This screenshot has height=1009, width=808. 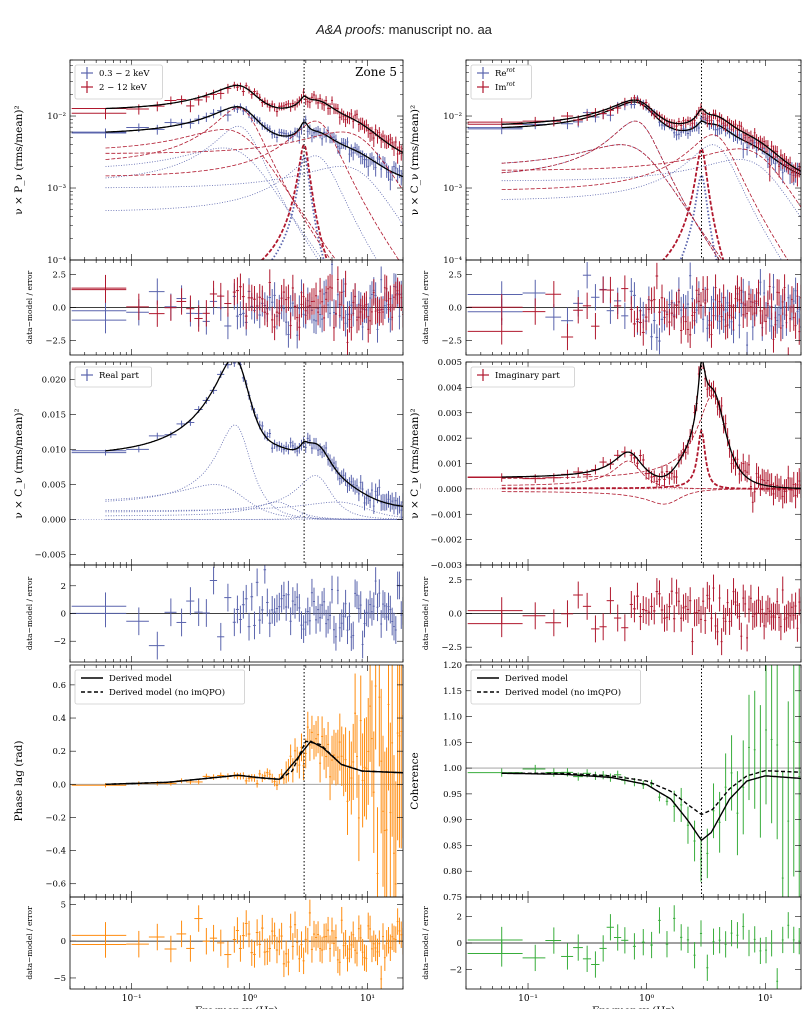 I want to click on y-tick-label: 1.15, so click(x=452, y=692).